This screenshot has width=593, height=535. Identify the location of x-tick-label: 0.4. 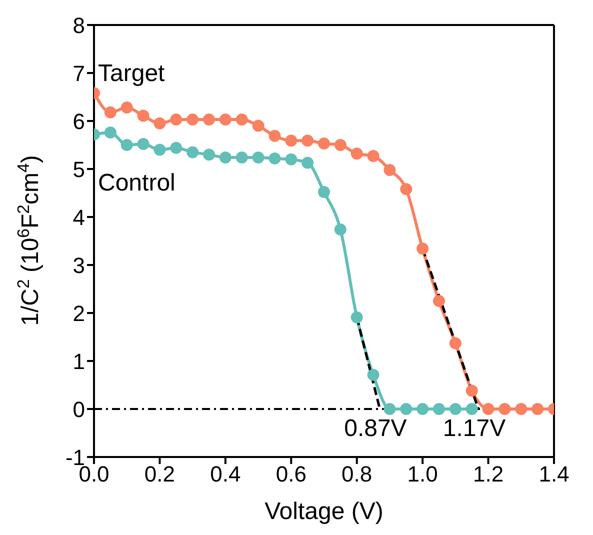
(225, 474).